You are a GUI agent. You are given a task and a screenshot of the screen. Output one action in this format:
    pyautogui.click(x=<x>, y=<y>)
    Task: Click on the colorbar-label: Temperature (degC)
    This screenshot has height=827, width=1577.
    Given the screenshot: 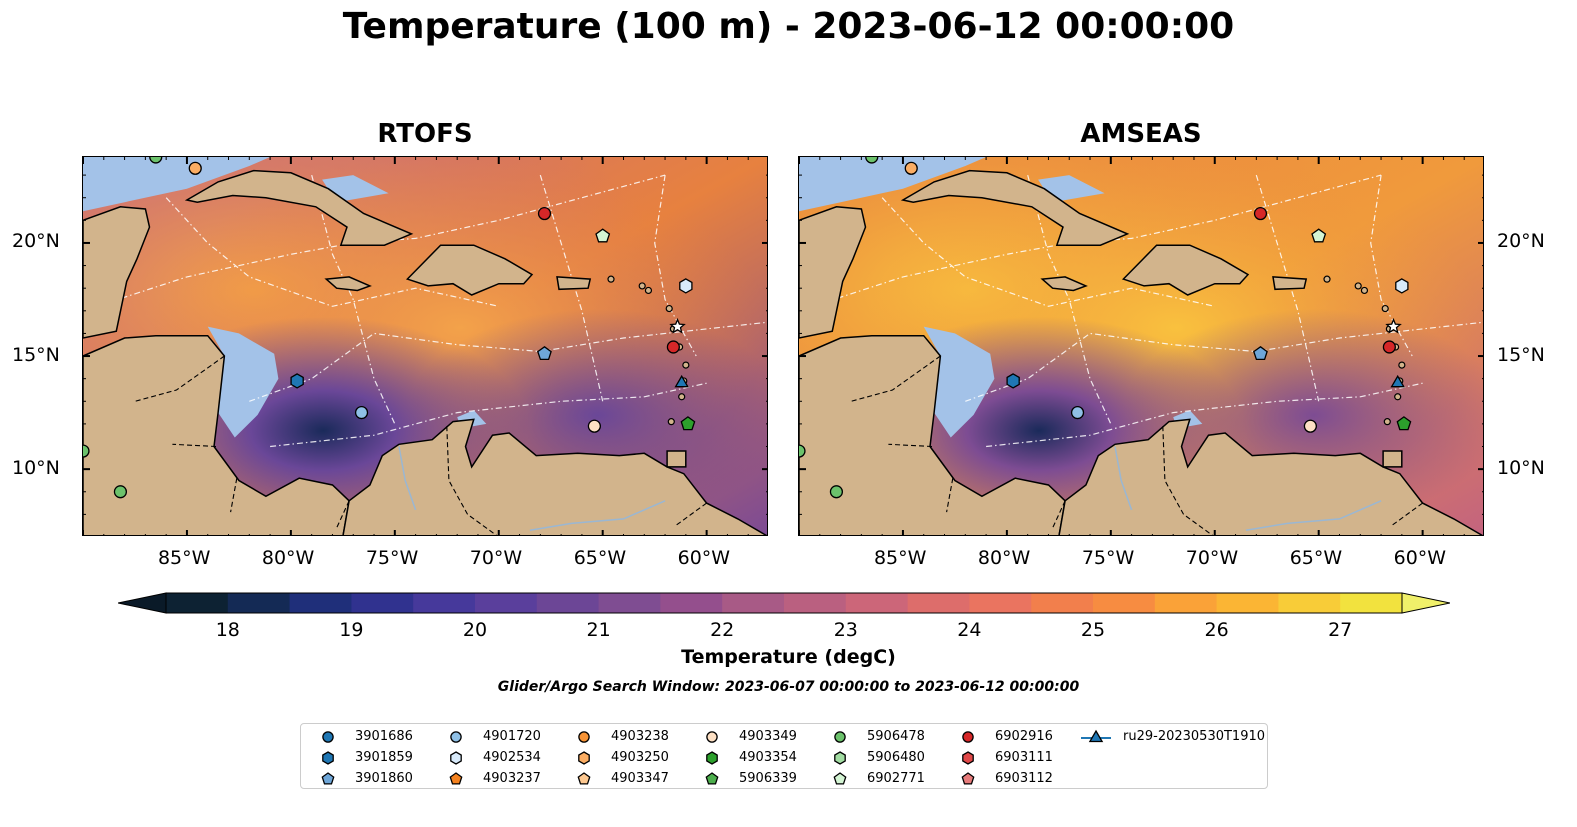 What is the action you would take?
    pyautogui.click(x=788, y=657)
    